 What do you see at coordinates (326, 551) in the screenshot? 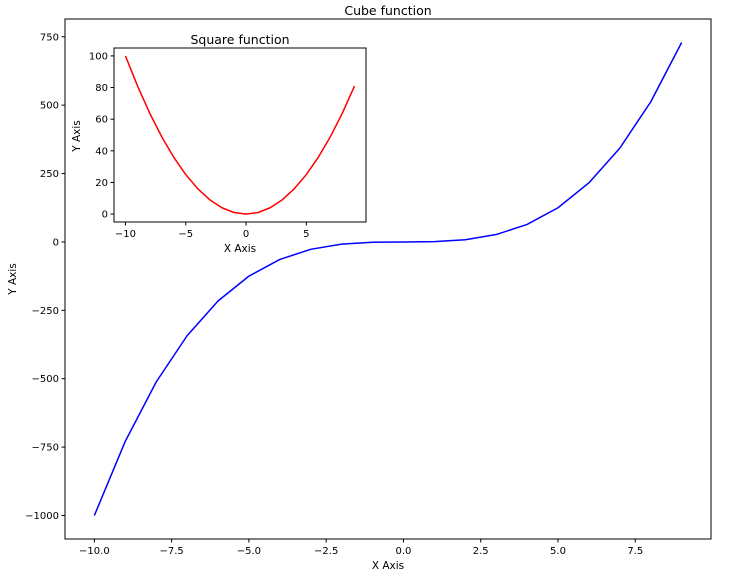
I see `main-x-tick-label: −2.5` at bounding box center [326, 551].